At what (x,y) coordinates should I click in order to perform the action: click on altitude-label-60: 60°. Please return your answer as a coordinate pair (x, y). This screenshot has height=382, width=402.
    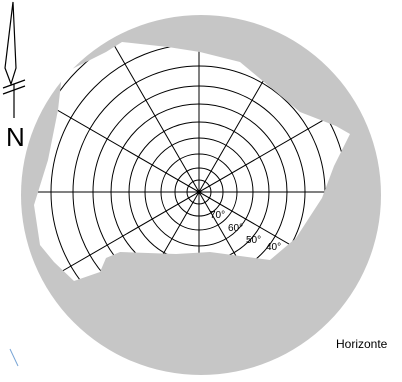
    Looking at the image, I should click on (235, 228).